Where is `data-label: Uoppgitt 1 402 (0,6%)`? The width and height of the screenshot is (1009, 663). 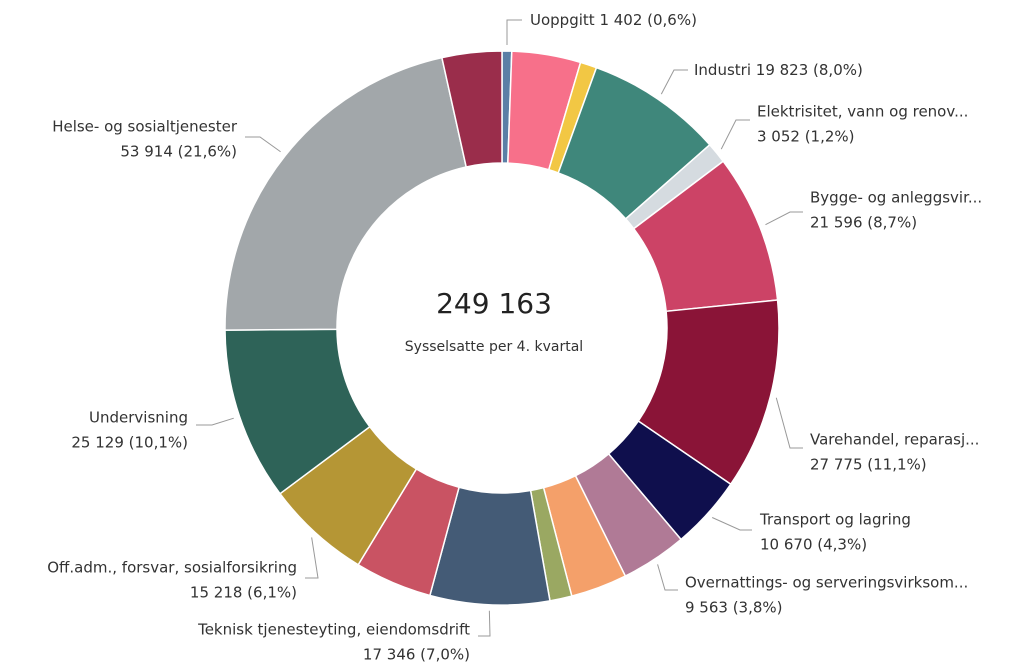
data-label: Uoppgitt 1 402 (0,6%) is located at coordinates (613, 20).